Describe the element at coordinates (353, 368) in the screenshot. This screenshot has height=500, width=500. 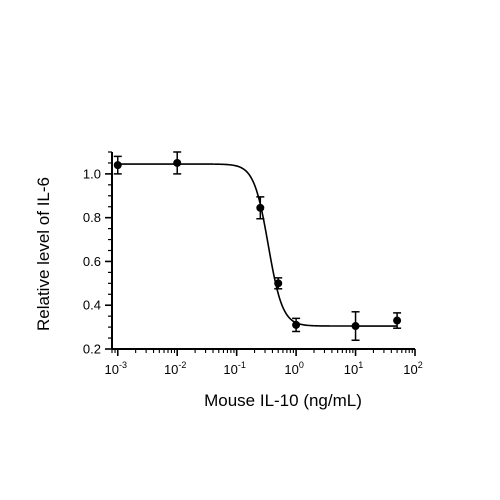
I see `x-tick-label: 10¹` at that location.